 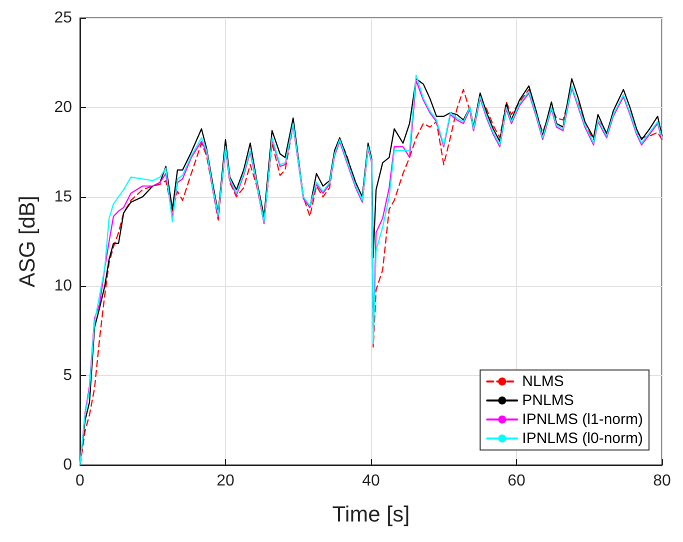 What do you see at coordinates (517, 481) in the screenshot?
I see `x-tick-label: 60` at bounding box center [517, 481].